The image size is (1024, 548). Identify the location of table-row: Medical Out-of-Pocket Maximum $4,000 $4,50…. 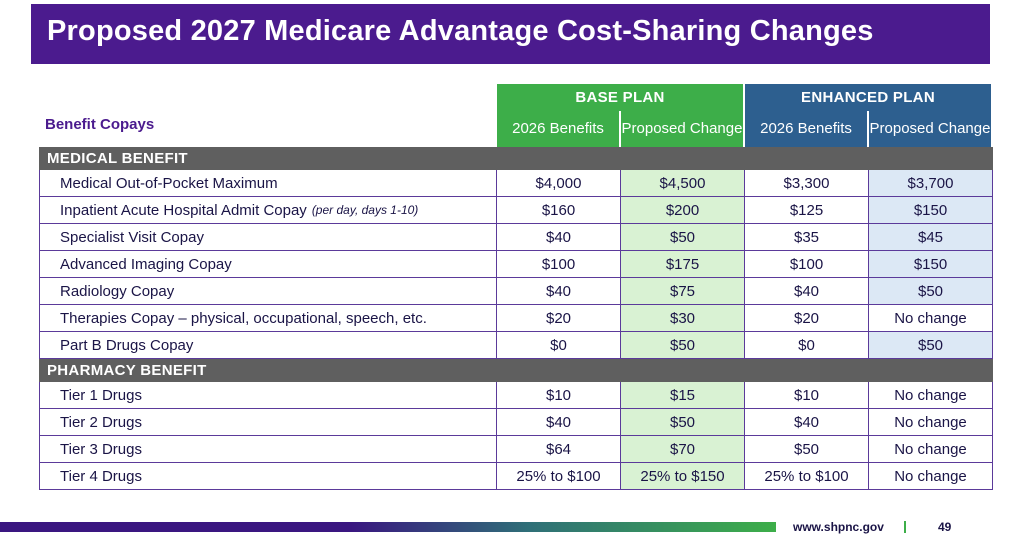
(516, 183).